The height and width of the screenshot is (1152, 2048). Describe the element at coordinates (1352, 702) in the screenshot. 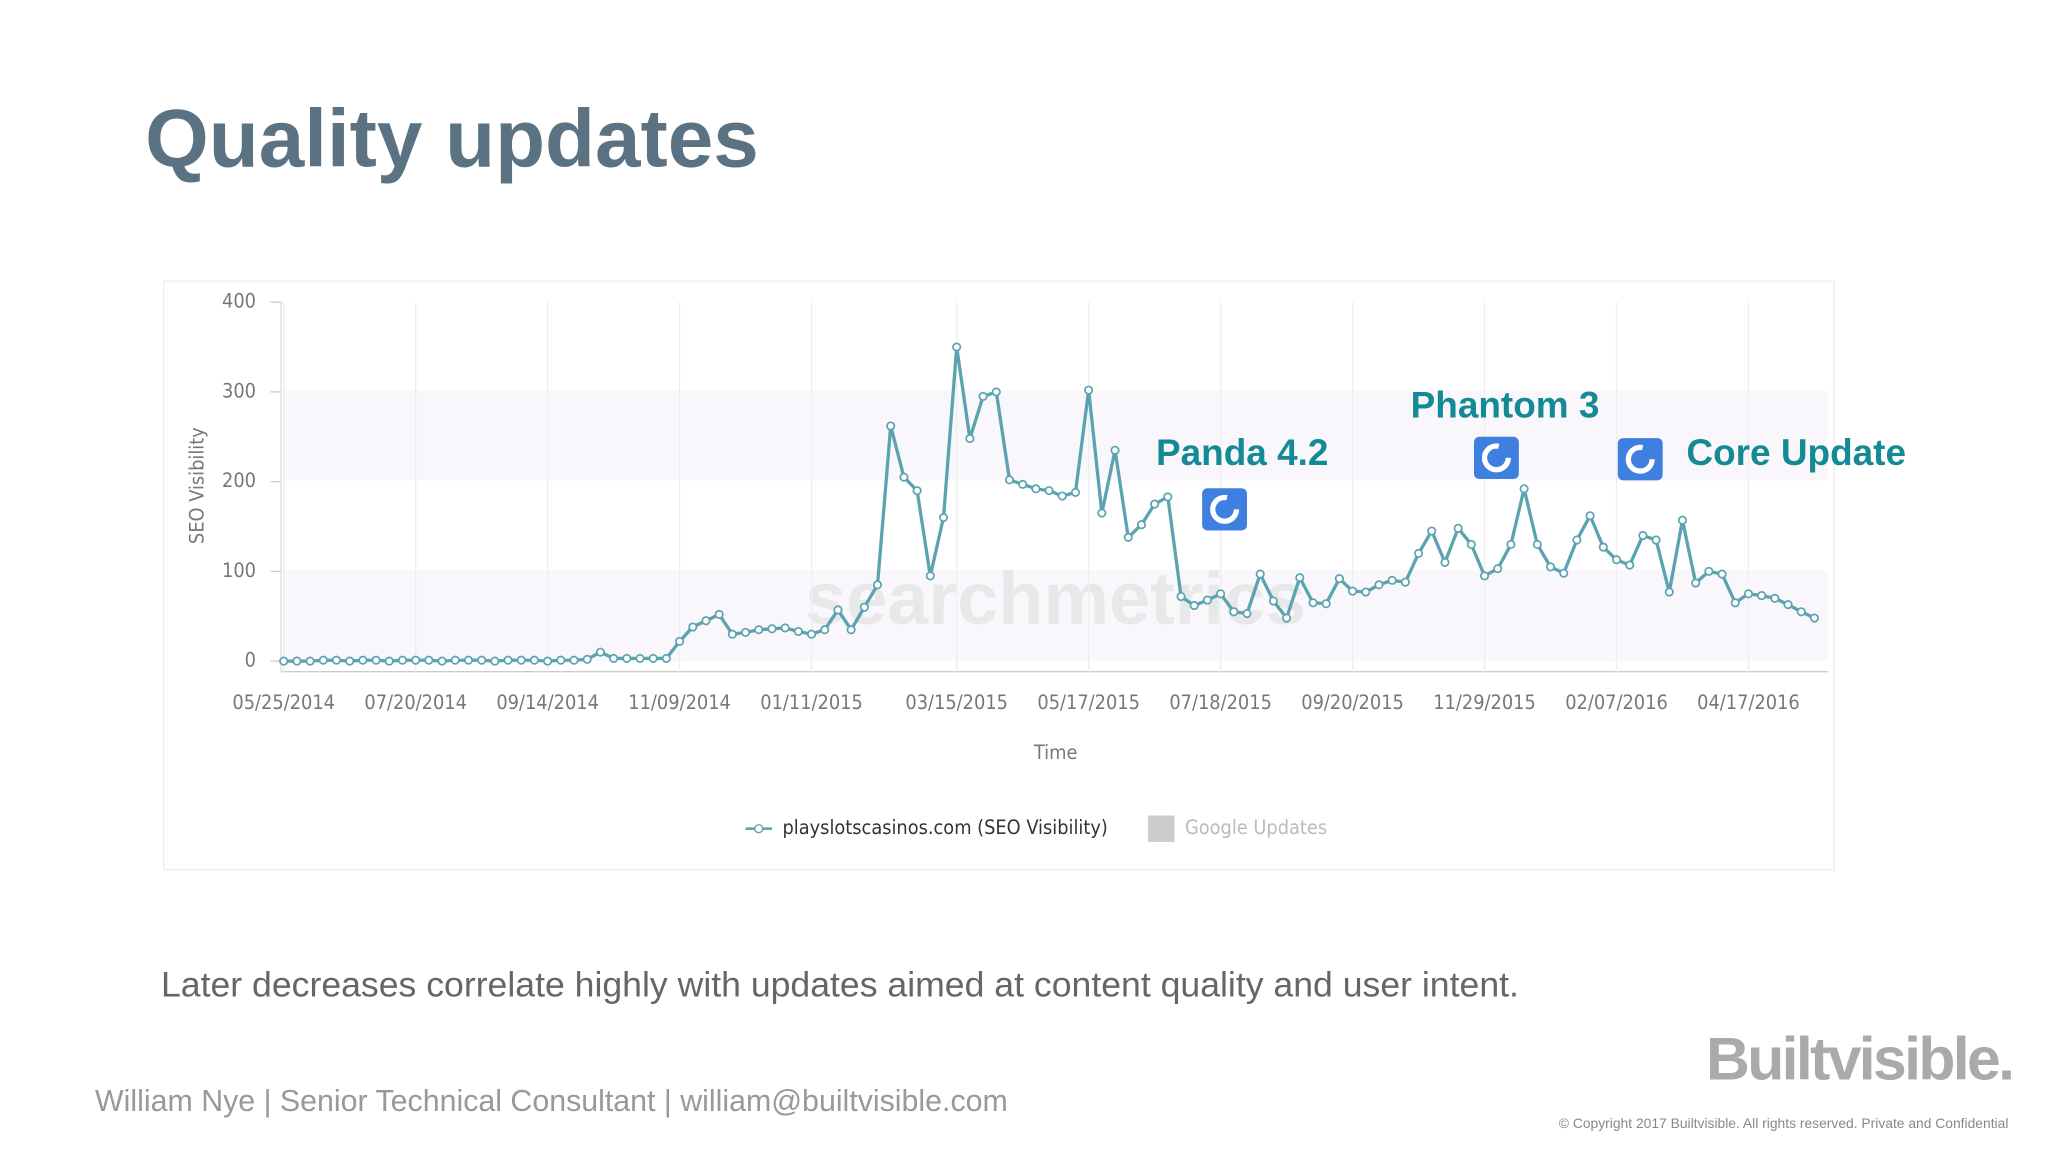

I see `x-tick-label: 09/20/2015` at that location.